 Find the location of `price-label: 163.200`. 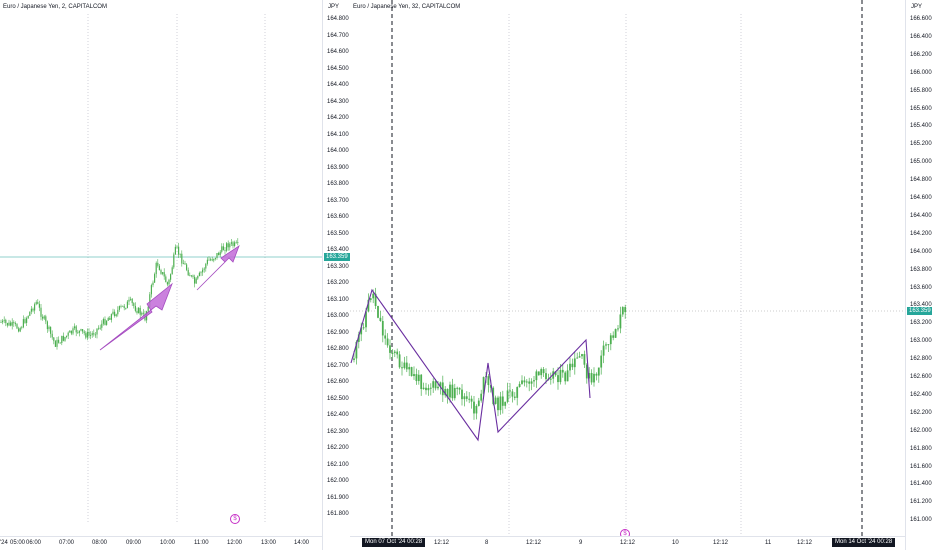

price-label: 163.200 is located at coordinates (338, 283).